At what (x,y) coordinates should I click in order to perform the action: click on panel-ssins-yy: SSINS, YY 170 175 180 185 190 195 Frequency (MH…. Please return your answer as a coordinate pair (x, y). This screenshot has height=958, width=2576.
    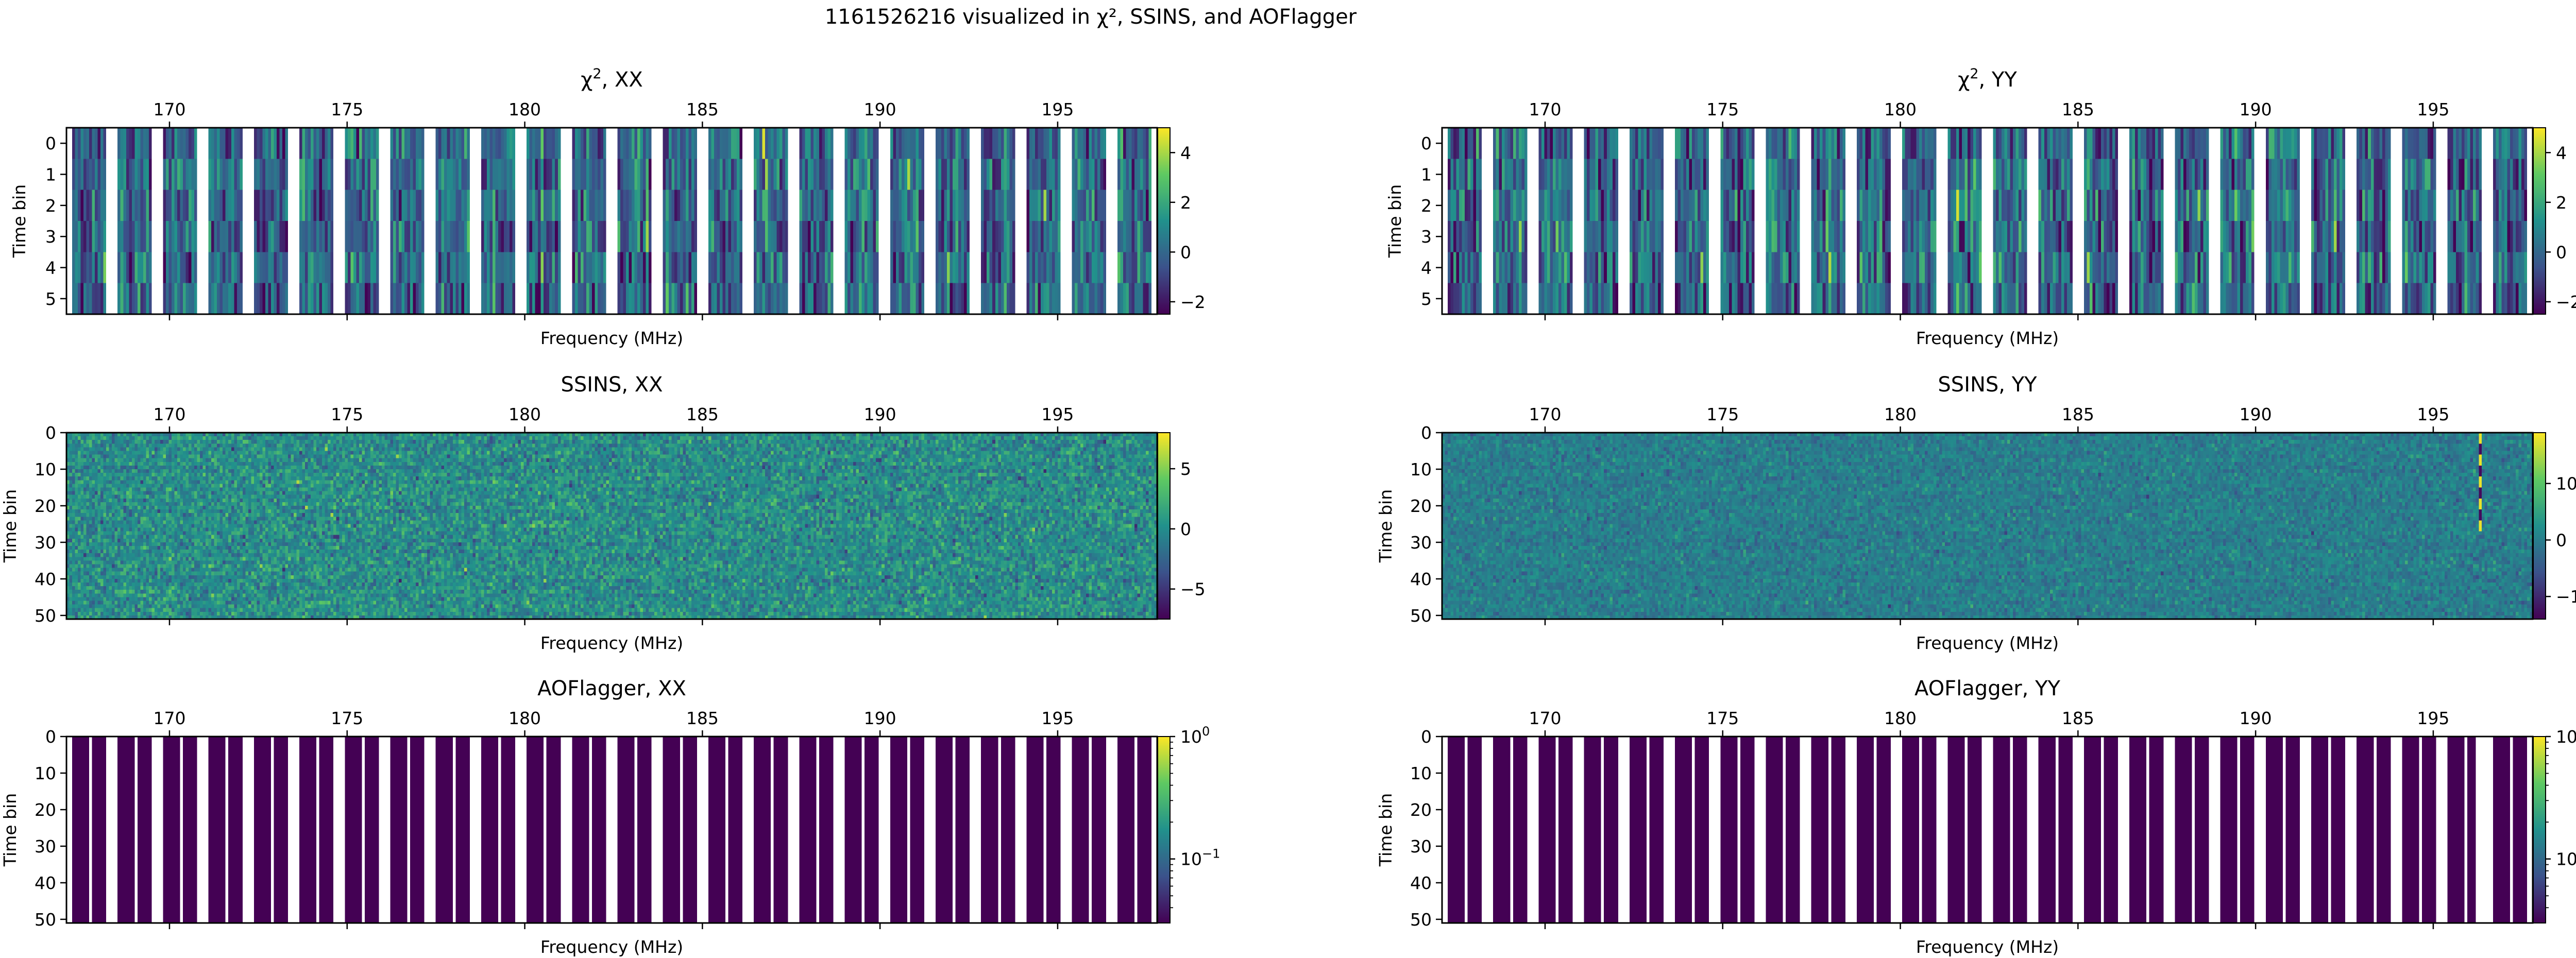
    Looking at the image, I should click on (1976, 513).